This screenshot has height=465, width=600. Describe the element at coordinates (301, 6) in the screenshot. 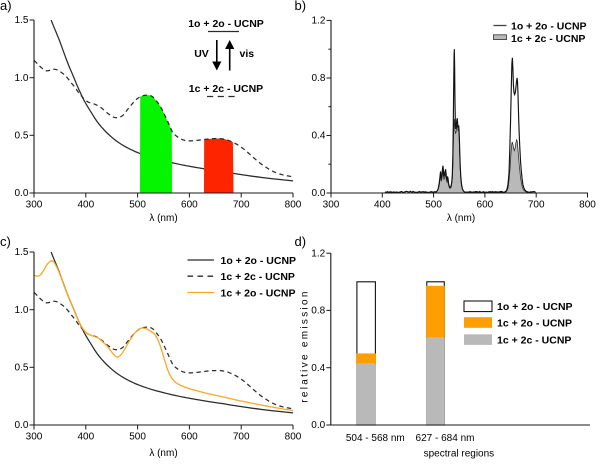

I see `svg-text: b)` at that location.